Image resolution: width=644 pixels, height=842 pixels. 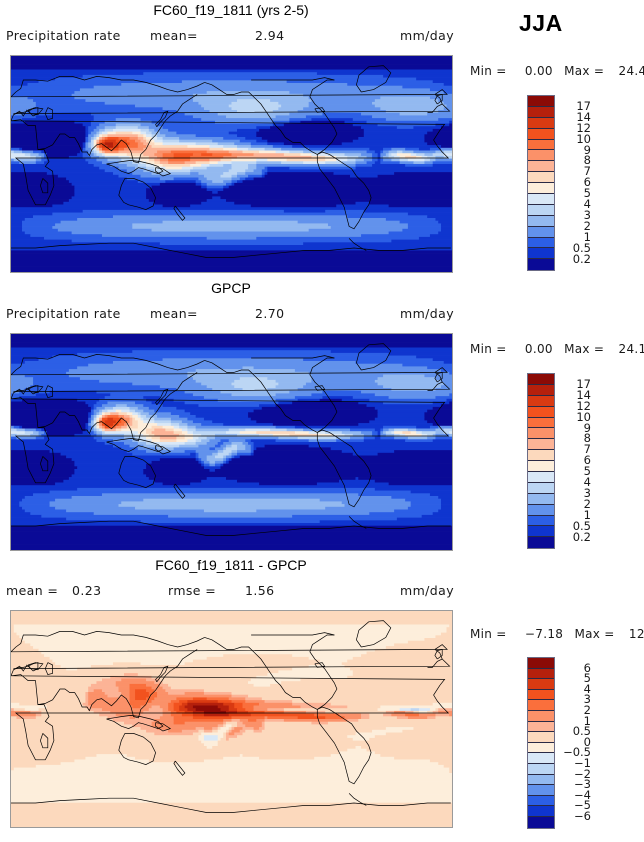 I want to click on colorbar-tick-label: 0, so click(x=587, y=741).